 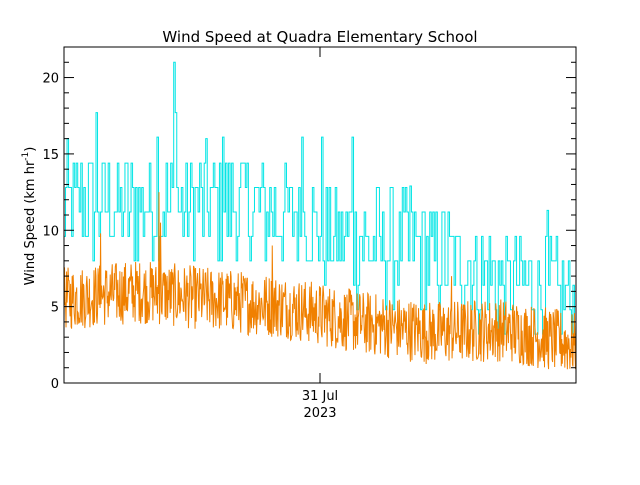 What do you see at coordinates (319, 37) in the screenshot?
I see `chart-title: Wind Speed at Quadra Elementary School` at bounding box center [319, 37].